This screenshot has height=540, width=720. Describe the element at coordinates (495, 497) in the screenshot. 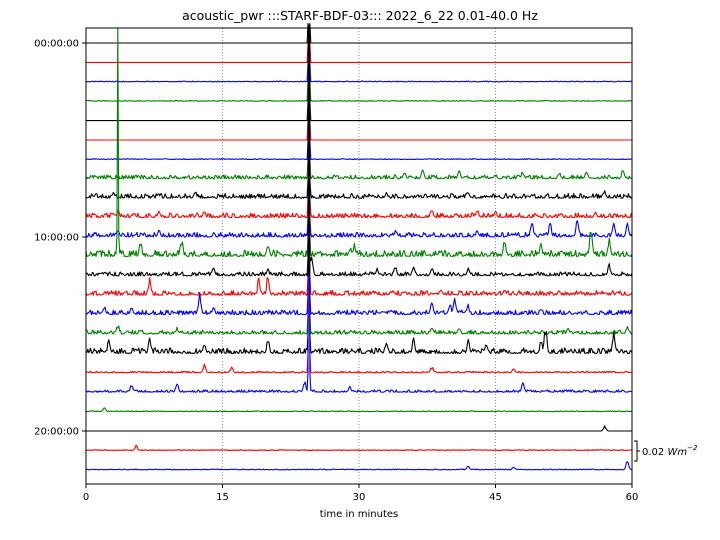

I see `x-tick-label: 45` at that location.